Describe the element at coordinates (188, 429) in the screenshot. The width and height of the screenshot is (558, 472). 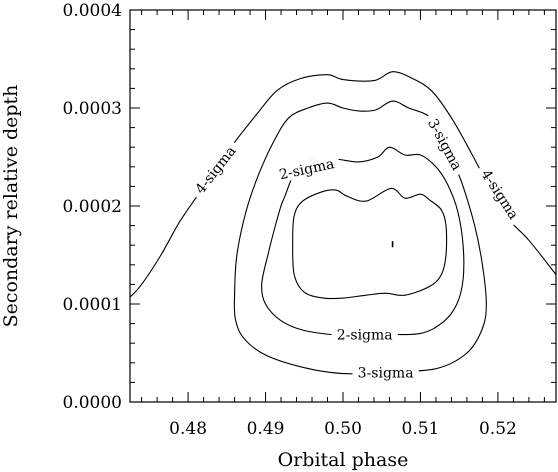
I see `x-tick-label: 0.48` at that location.